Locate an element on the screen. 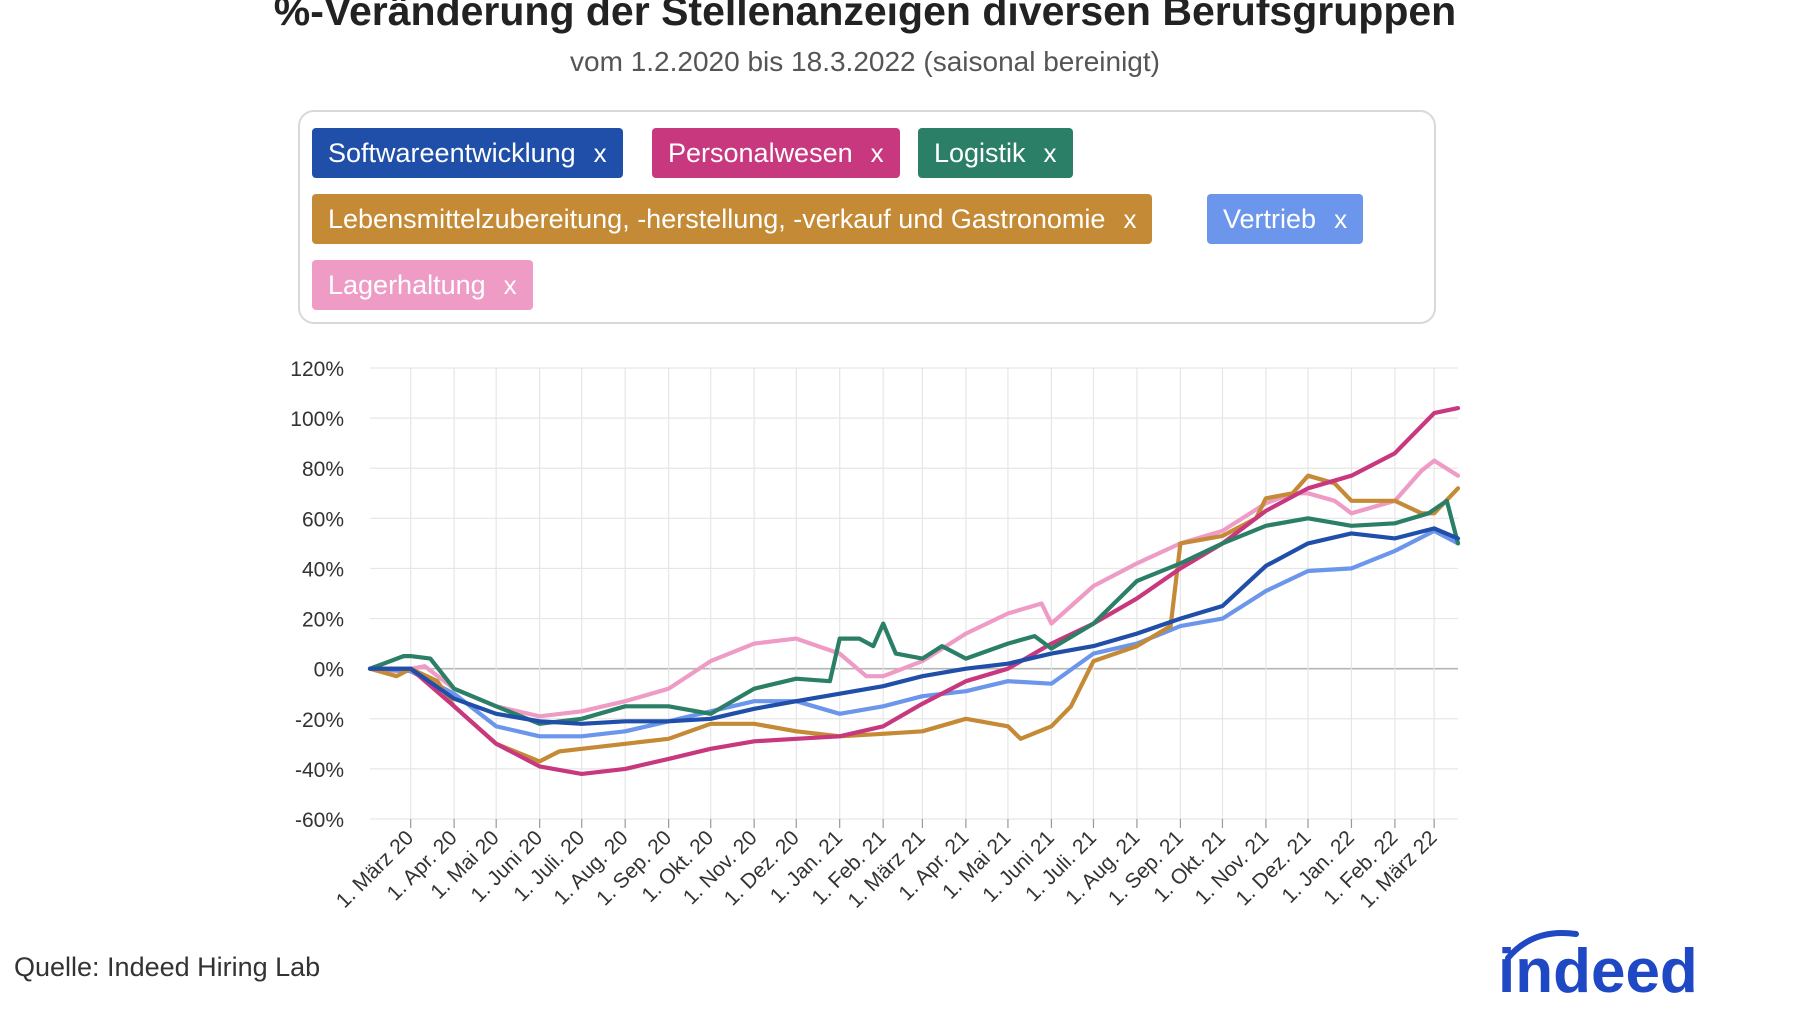  y-tick-label: -40% is located at coordinates (319, 770).